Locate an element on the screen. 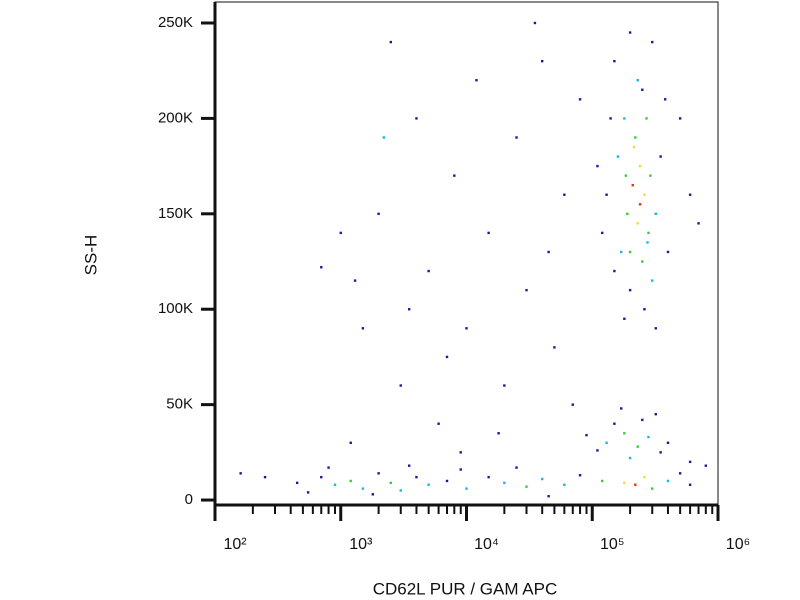  x-axis-label: CD62L PUR / GAM APC is located at coordinates (465, 588).